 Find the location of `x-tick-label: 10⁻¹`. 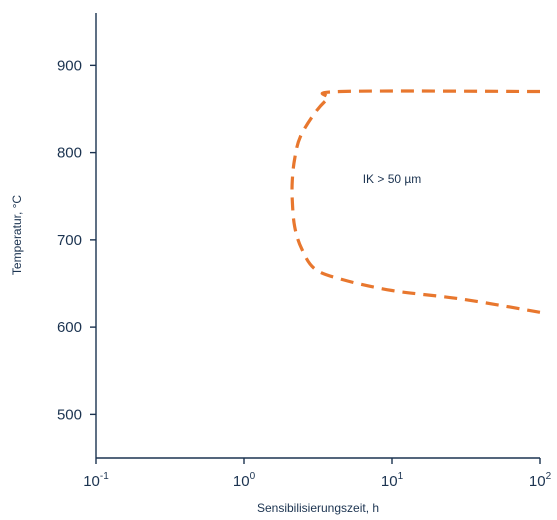

x-tick-label: 10⁻¹ is located at coordinates (96, 480).